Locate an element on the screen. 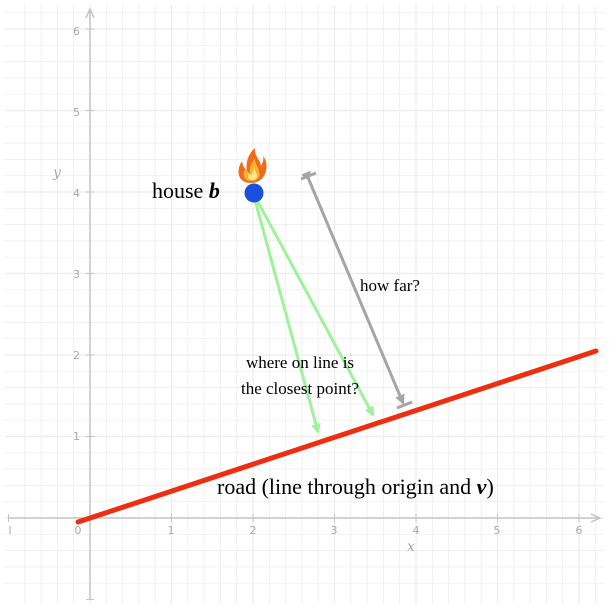 The width and height of the screenshot is (609, 609). road-label-var: v is located at coordinates (482, 486).